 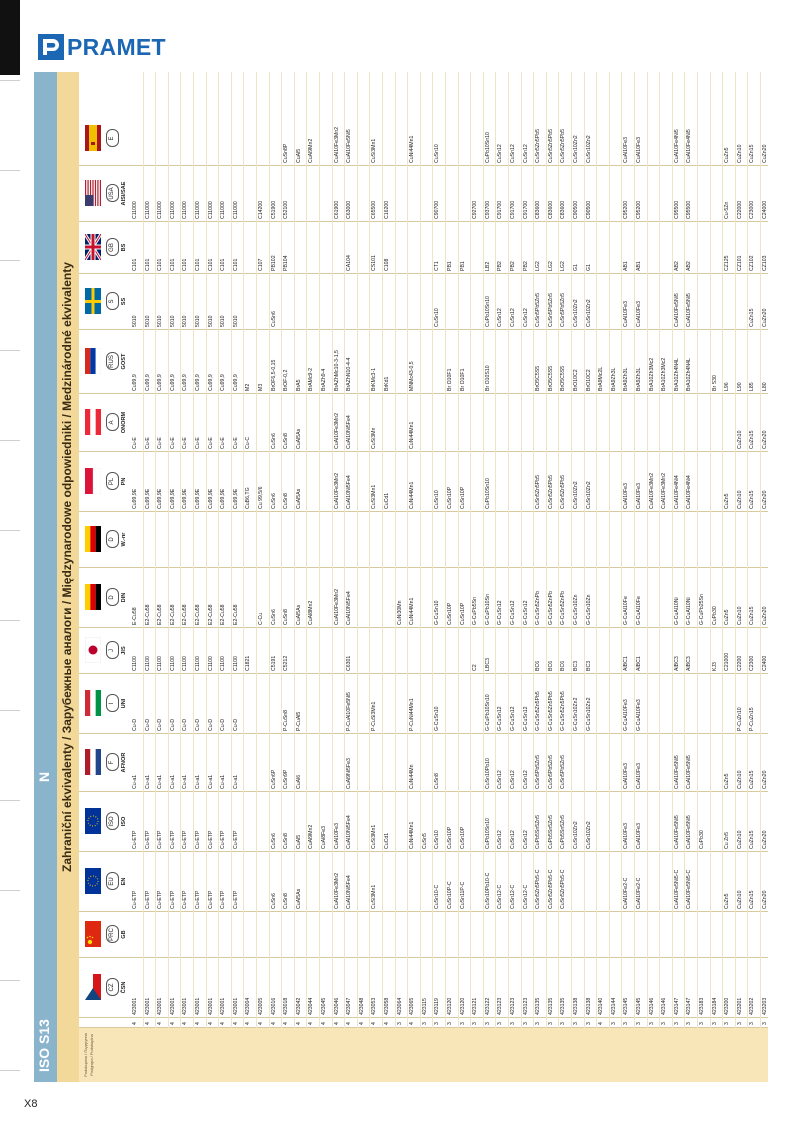 What do you see at coordinates (475, 611) in the screenshot?
I see `table-cell: G-CuPb5Sn` at bounding box center [475, 611].